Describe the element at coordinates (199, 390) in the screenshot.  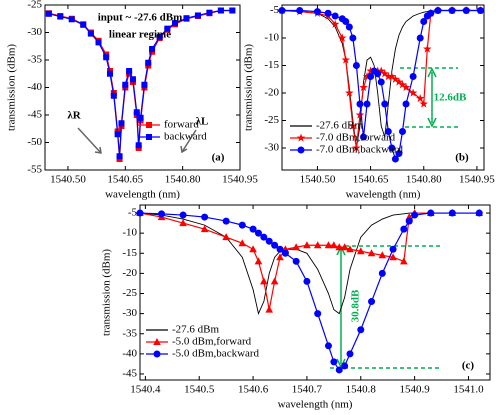
I see `x-tick-label: 1540.5` at that location.